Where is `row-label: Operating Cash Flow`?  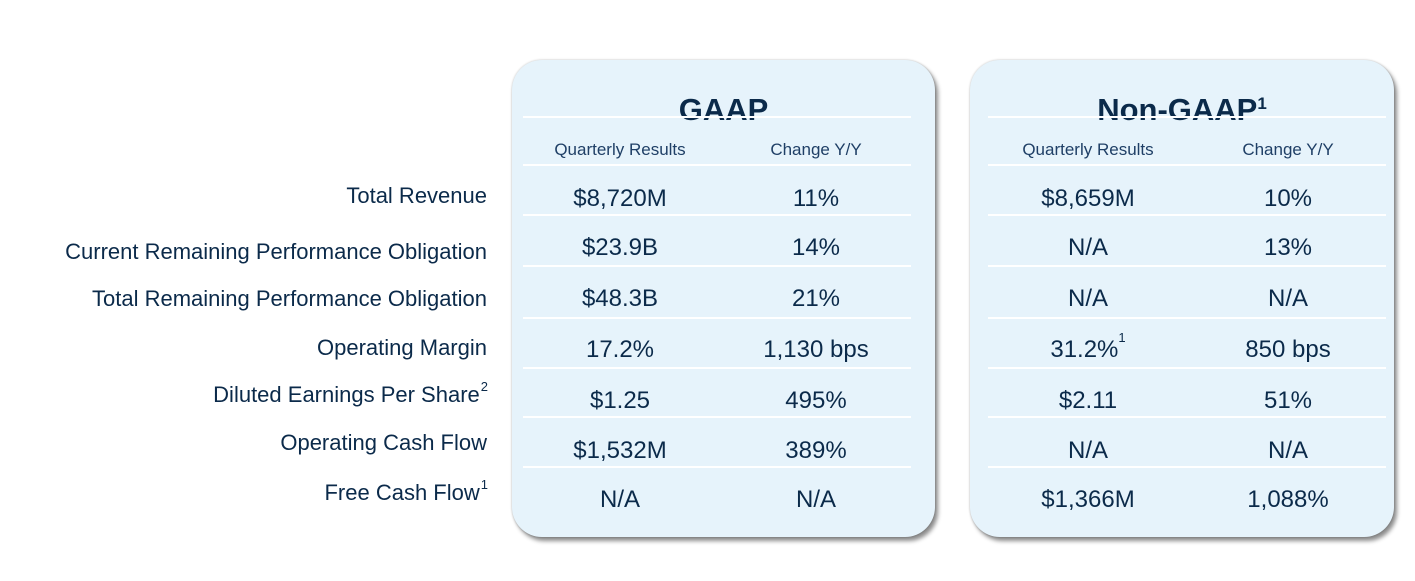
row-label: Operating Cash Flow is located at coordinates (384, 443).